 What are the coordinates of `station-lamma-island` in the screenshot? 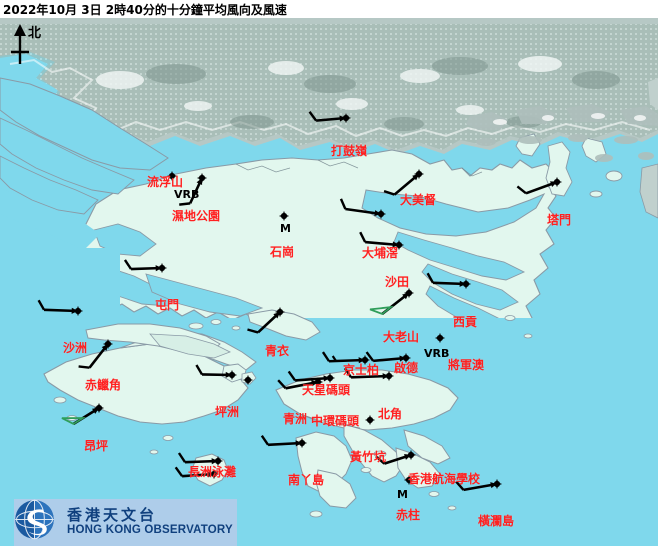 It's located at (283, 441).